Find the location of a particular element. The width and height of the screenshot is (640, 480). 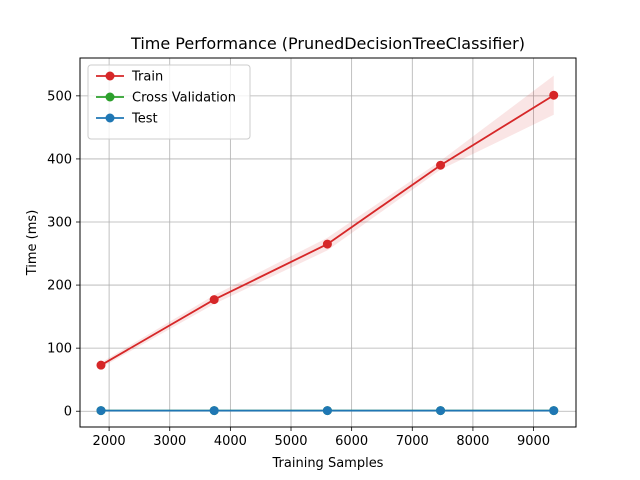

y-tick-label: 200 is located at coordinates (59, 286).